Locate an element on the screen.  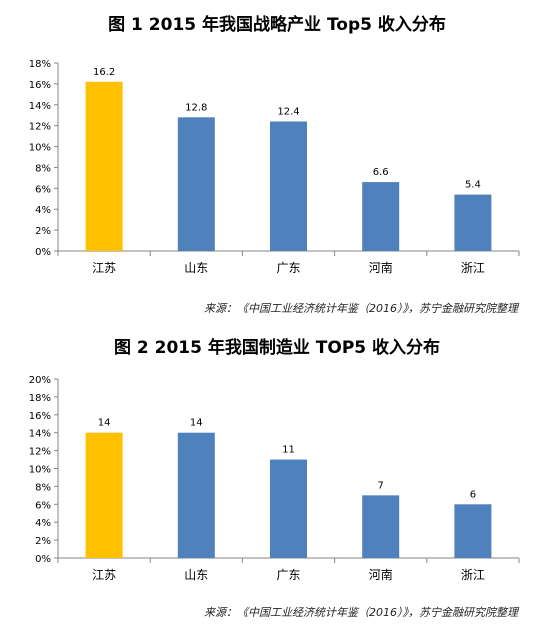
chart-2-source: 来源：《中国工业经济统计年鉴（2016）》，苏宁金融研究院整理 is located at coordinates (361, 612).